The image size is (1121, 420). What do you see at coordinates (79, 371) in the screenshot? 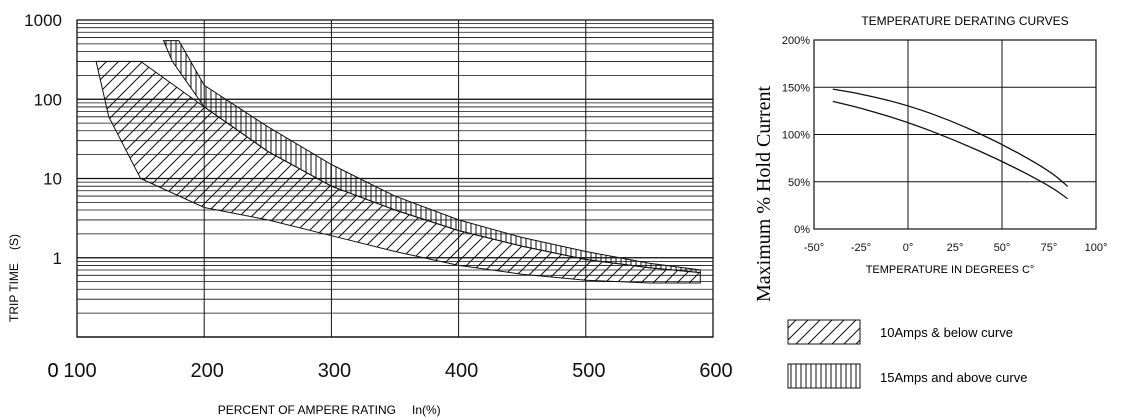
I see `trip-time-x-tick-label: 100` at bounding box center [79, 371].